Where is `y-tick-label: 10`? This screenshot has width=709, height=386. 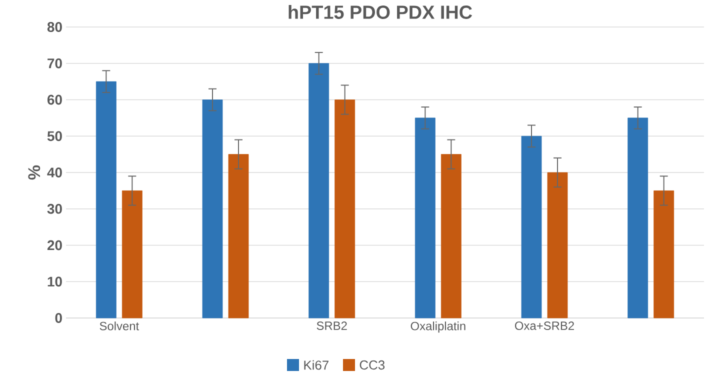
y-tick-label: 10 is located at coordinates (55, 281).